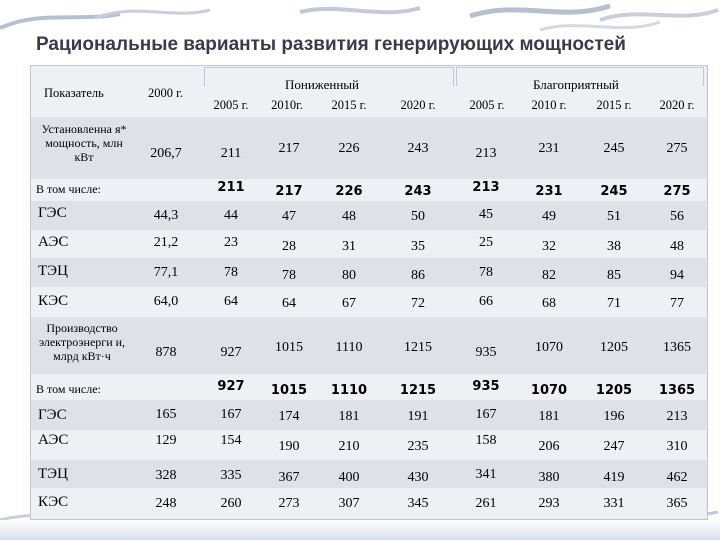 The height and width of the screenshot is (540, 720). Describe the element at coordinates (418, 246) in the screenshot. I see `cell: 35` at that location.